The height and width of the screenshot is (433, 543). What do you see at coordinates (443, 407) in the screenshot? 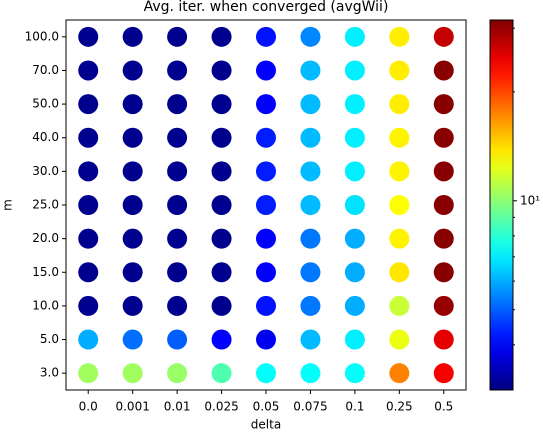
I see `x-tick-label: 0.5` at bounding box center [443, 407].